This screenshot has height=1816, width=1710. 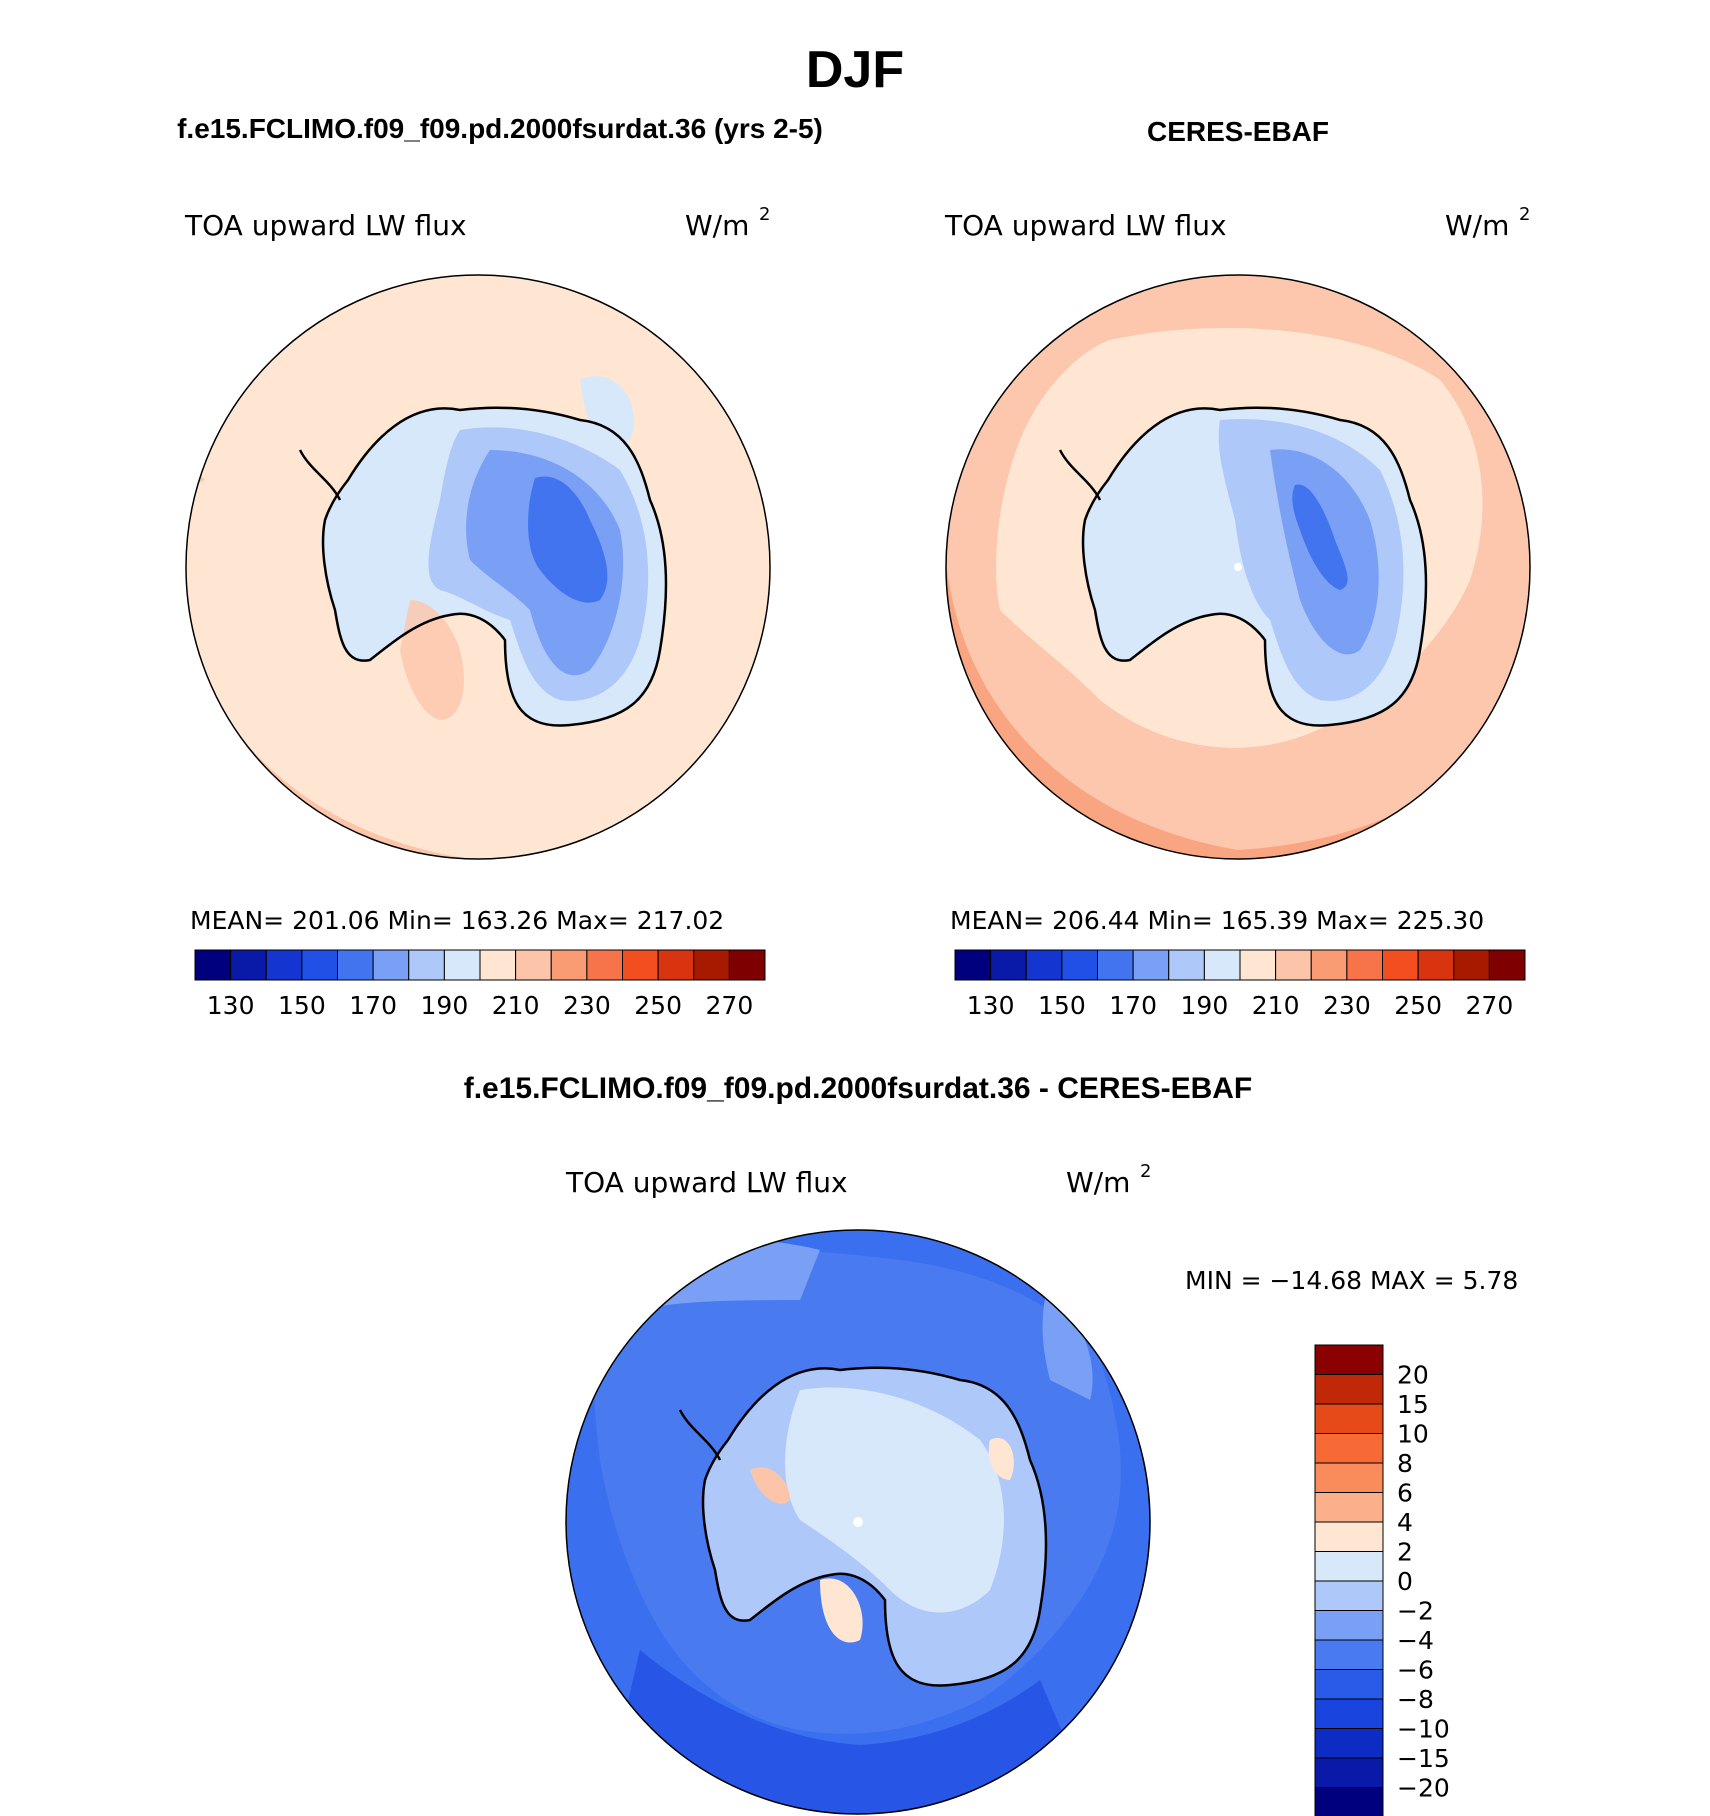 What do you see at coordinates (373, 1005) in the screenshot?
I see `panel1-colorbar-tick-label: 170` at bounding box center [373, 1005].